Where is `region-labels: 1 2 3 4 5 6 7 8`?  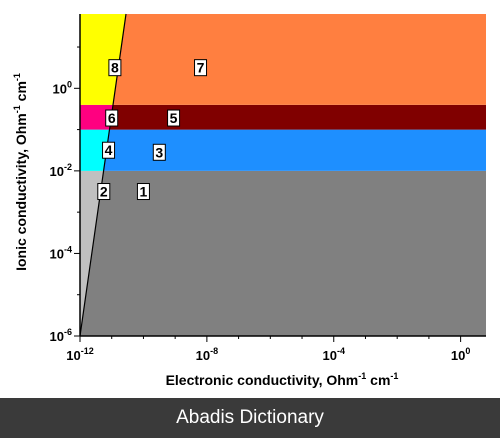
region-labels: 1 2 3 4 5 6 7 8 is located at coordinates (152, 130).